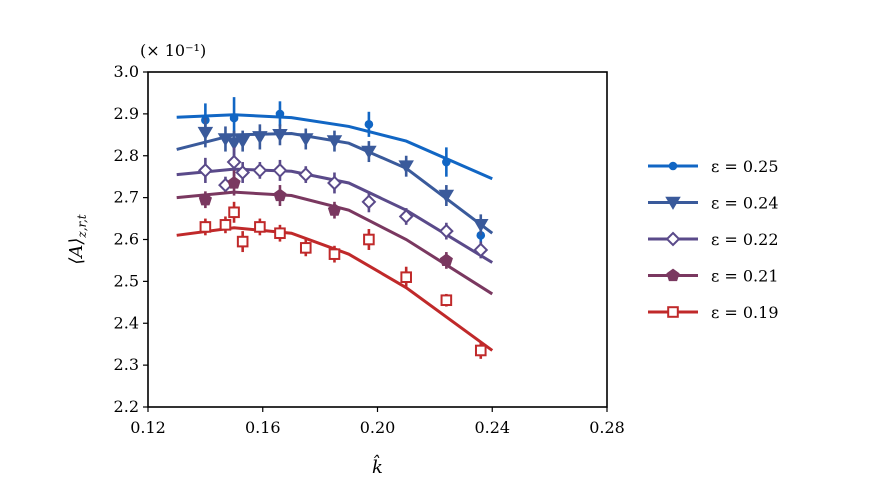  What do you see at coordinates (492, 427) in the screenshot?
I see `x-tick-label: 0.24` at bounding box center [492, 427].